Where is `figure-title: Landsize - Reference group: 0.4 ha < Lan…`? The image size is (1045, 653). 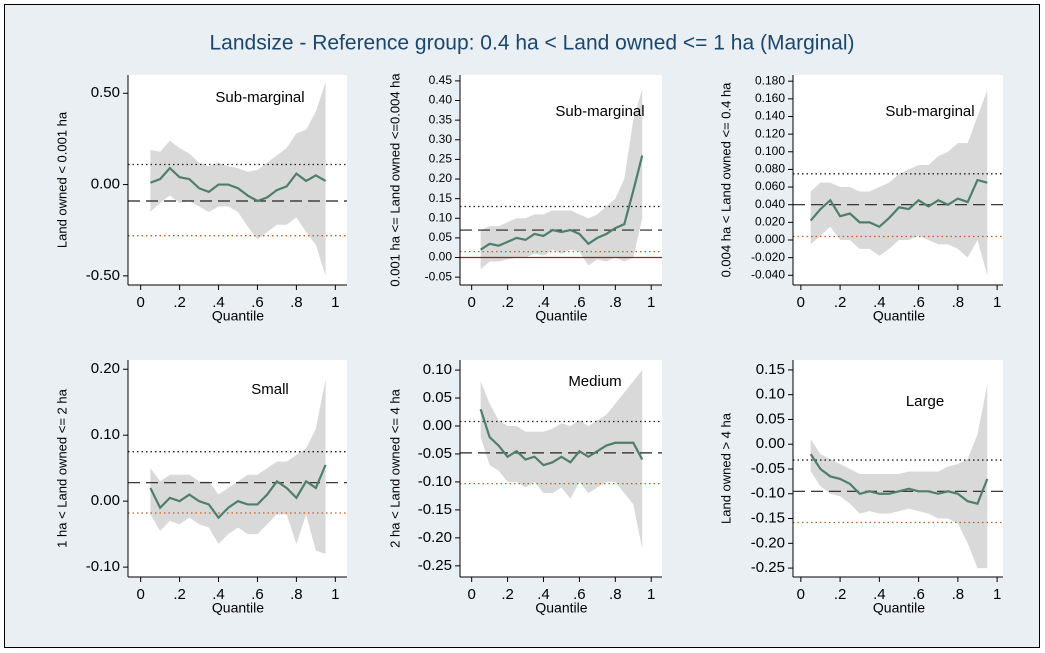
figure-title: Landsize - Reference group: 0.4 ha < Lan… is located at coordinates (531, 43).